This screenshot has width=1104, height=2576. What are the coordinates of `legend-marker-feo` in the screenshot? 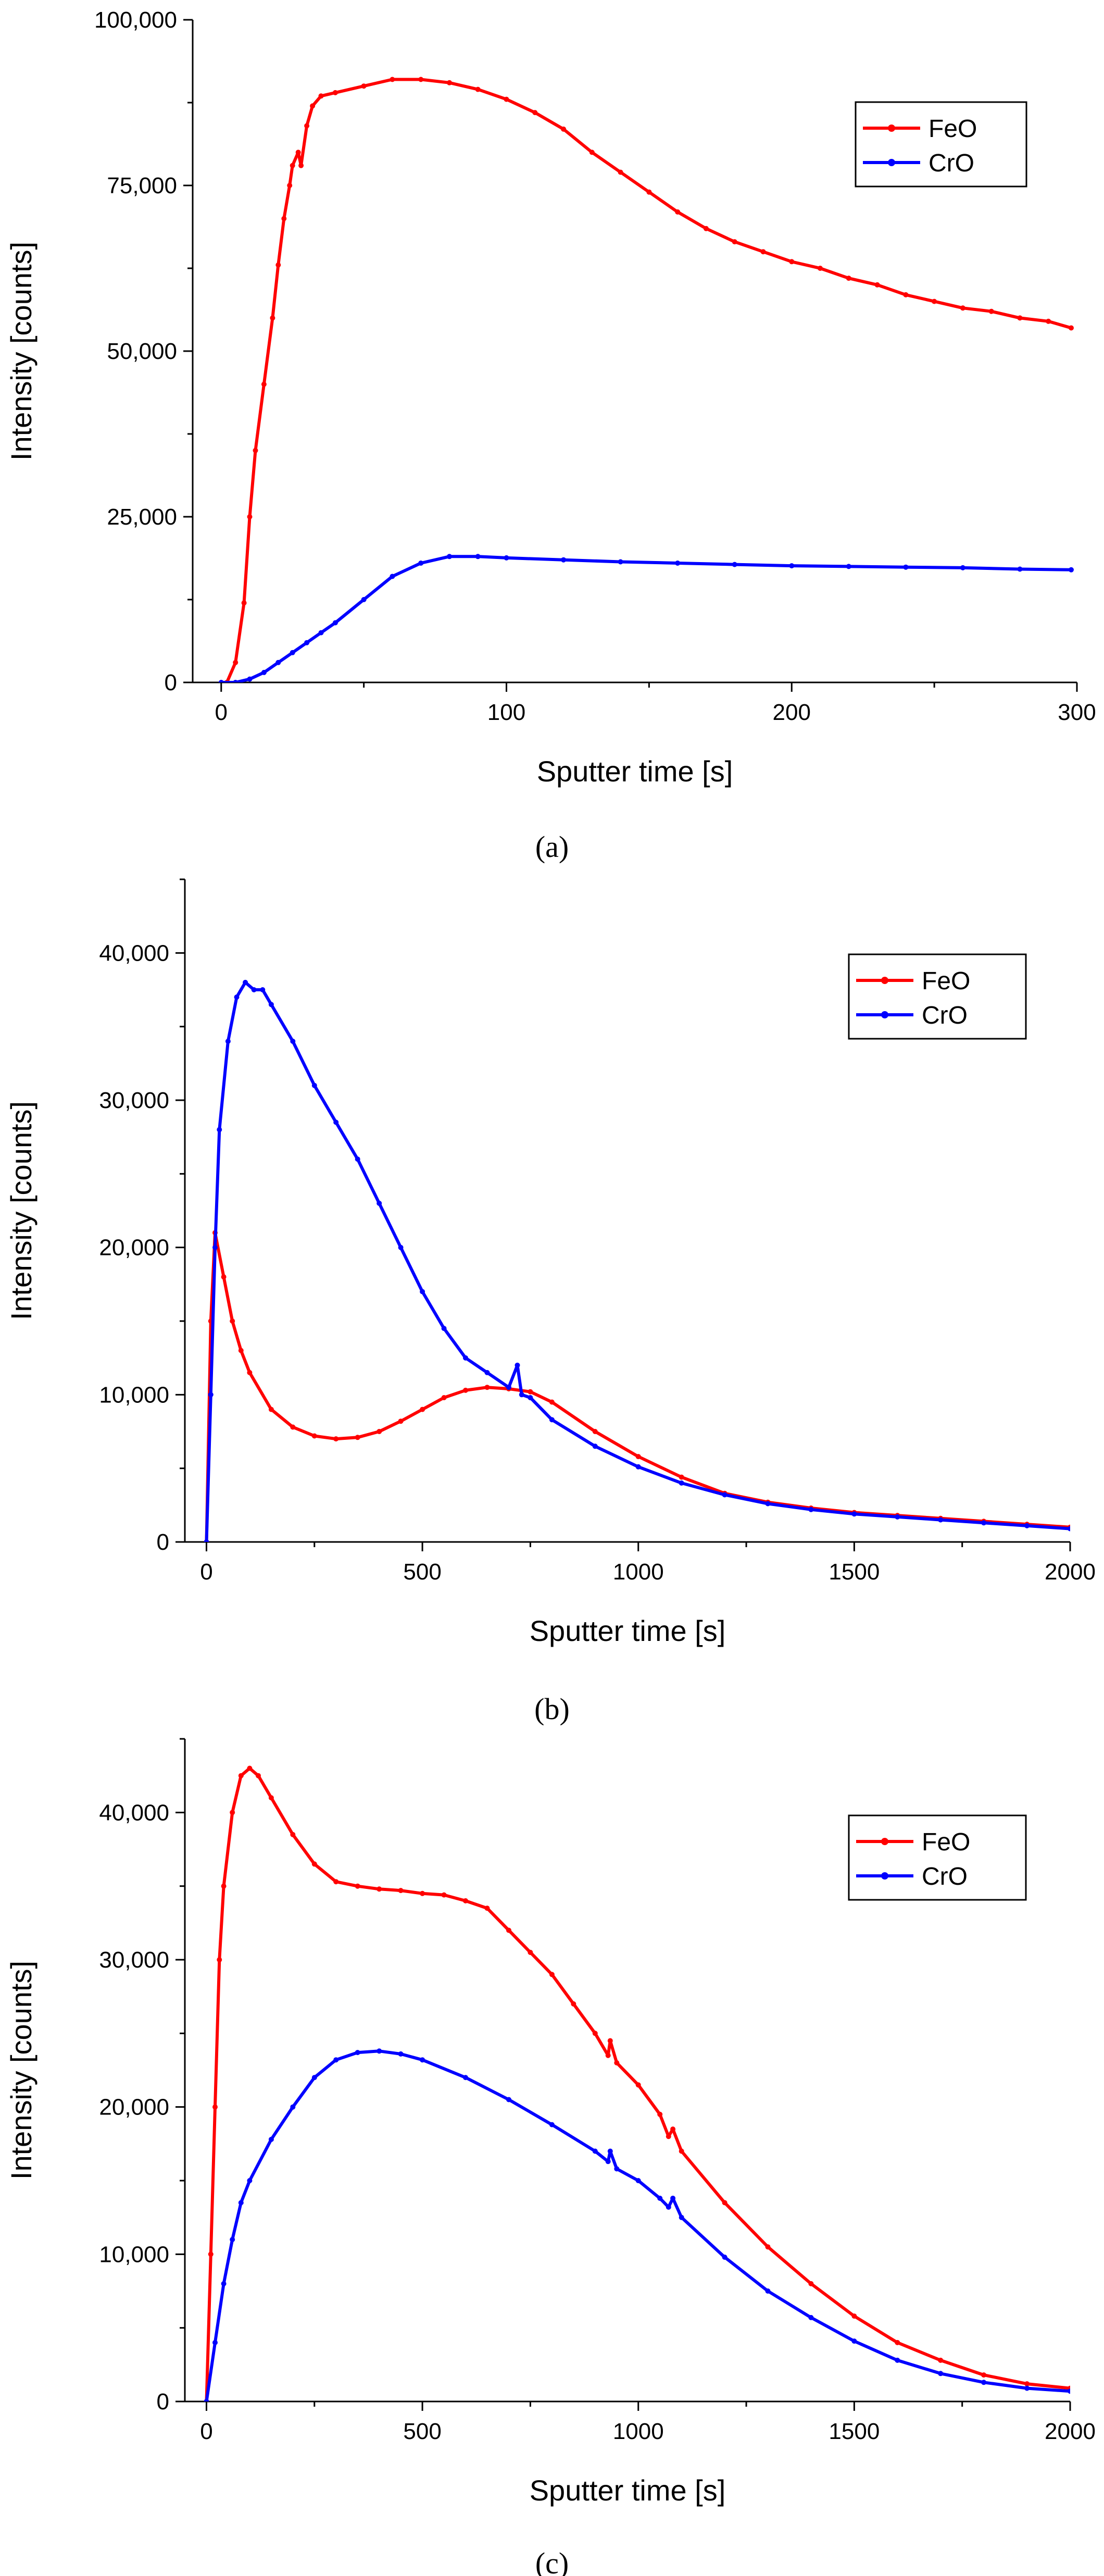 It's located at (891, 128).